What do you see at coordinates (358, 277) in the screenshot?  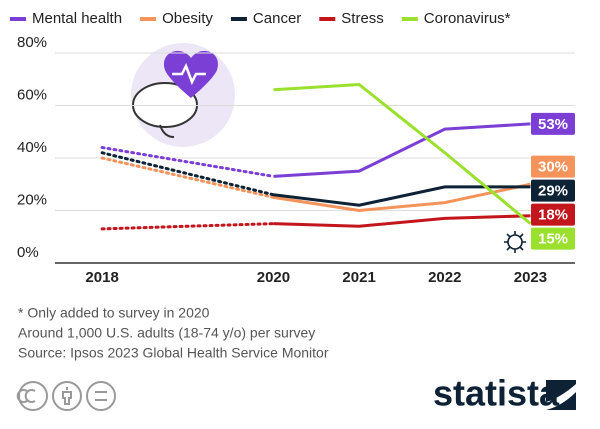 I see `x-tick-label: 2021` at bounding box center [358, 277].